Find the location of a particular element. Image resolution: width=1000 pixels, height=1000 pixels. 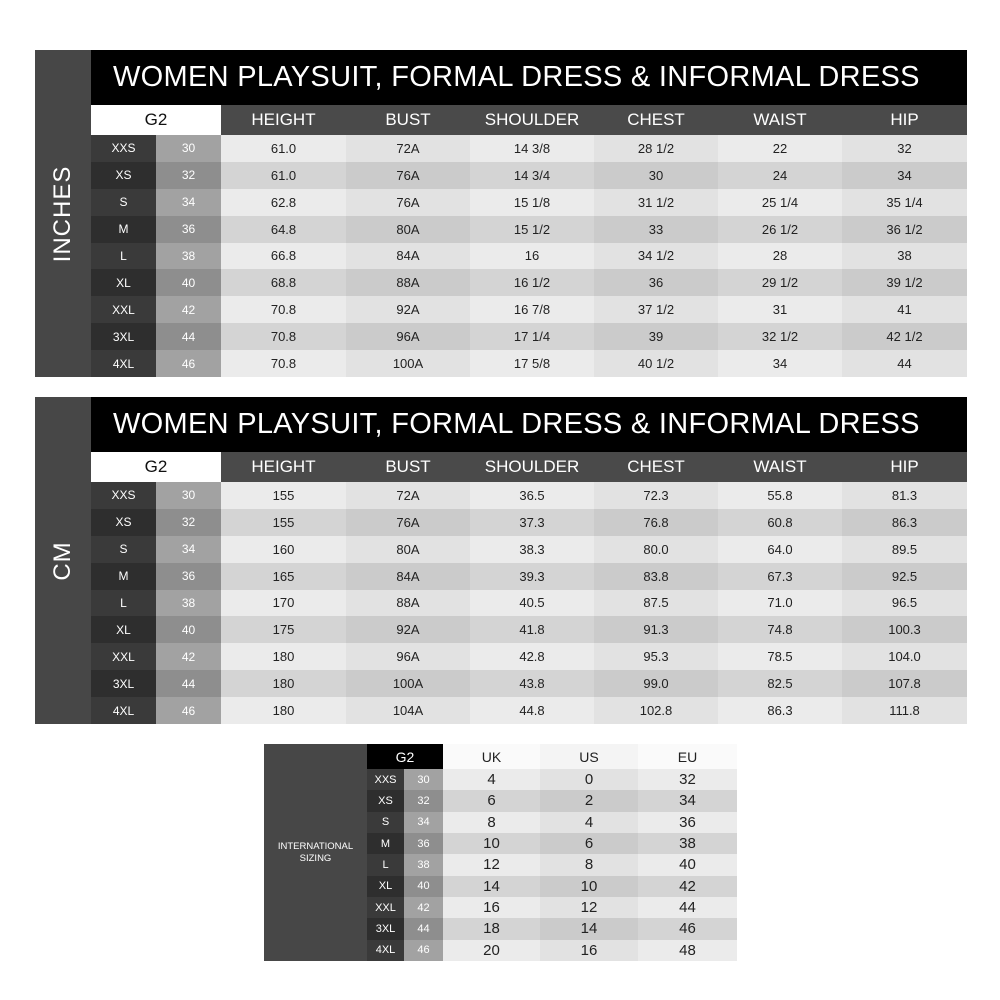

inches_table-unit-sidebar: INCHES is located at coordinates (63, 213).